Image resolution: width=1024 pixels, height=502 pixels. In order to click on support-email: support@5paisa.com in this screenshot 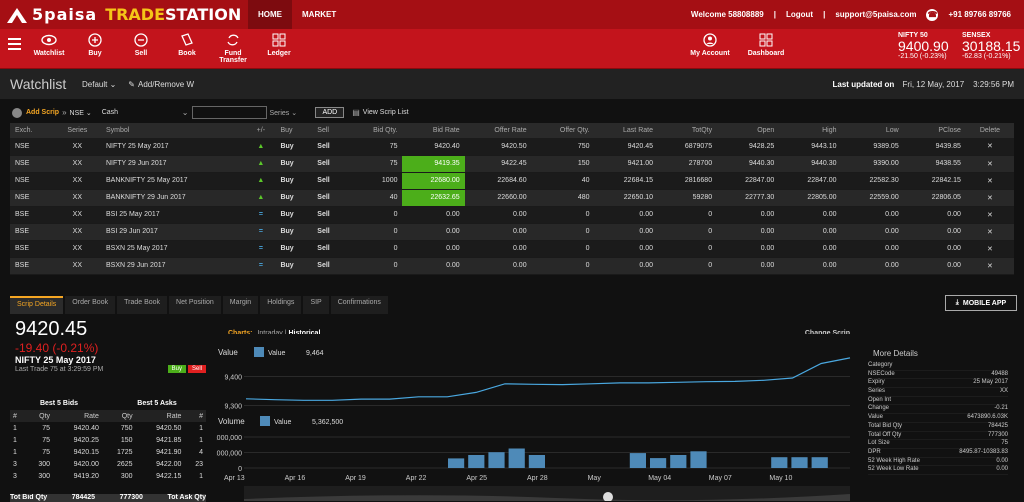, I will do `click(876, 14)`.